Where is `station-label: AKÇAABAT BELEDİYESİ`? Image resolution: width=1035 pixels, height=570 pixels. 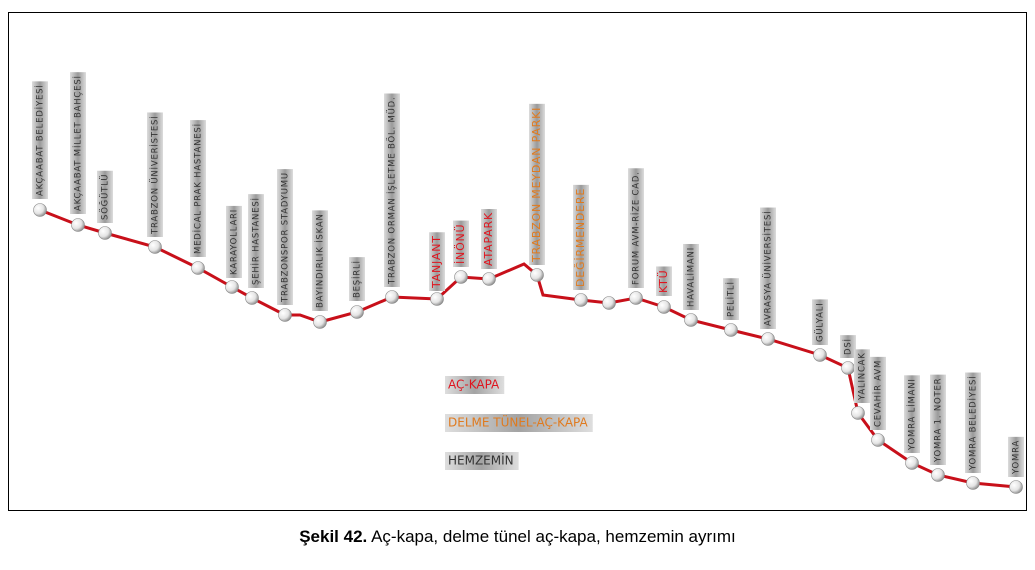 station-label: AKÇAABAT BELEDİYESİ is located at coordinates (40, 140).